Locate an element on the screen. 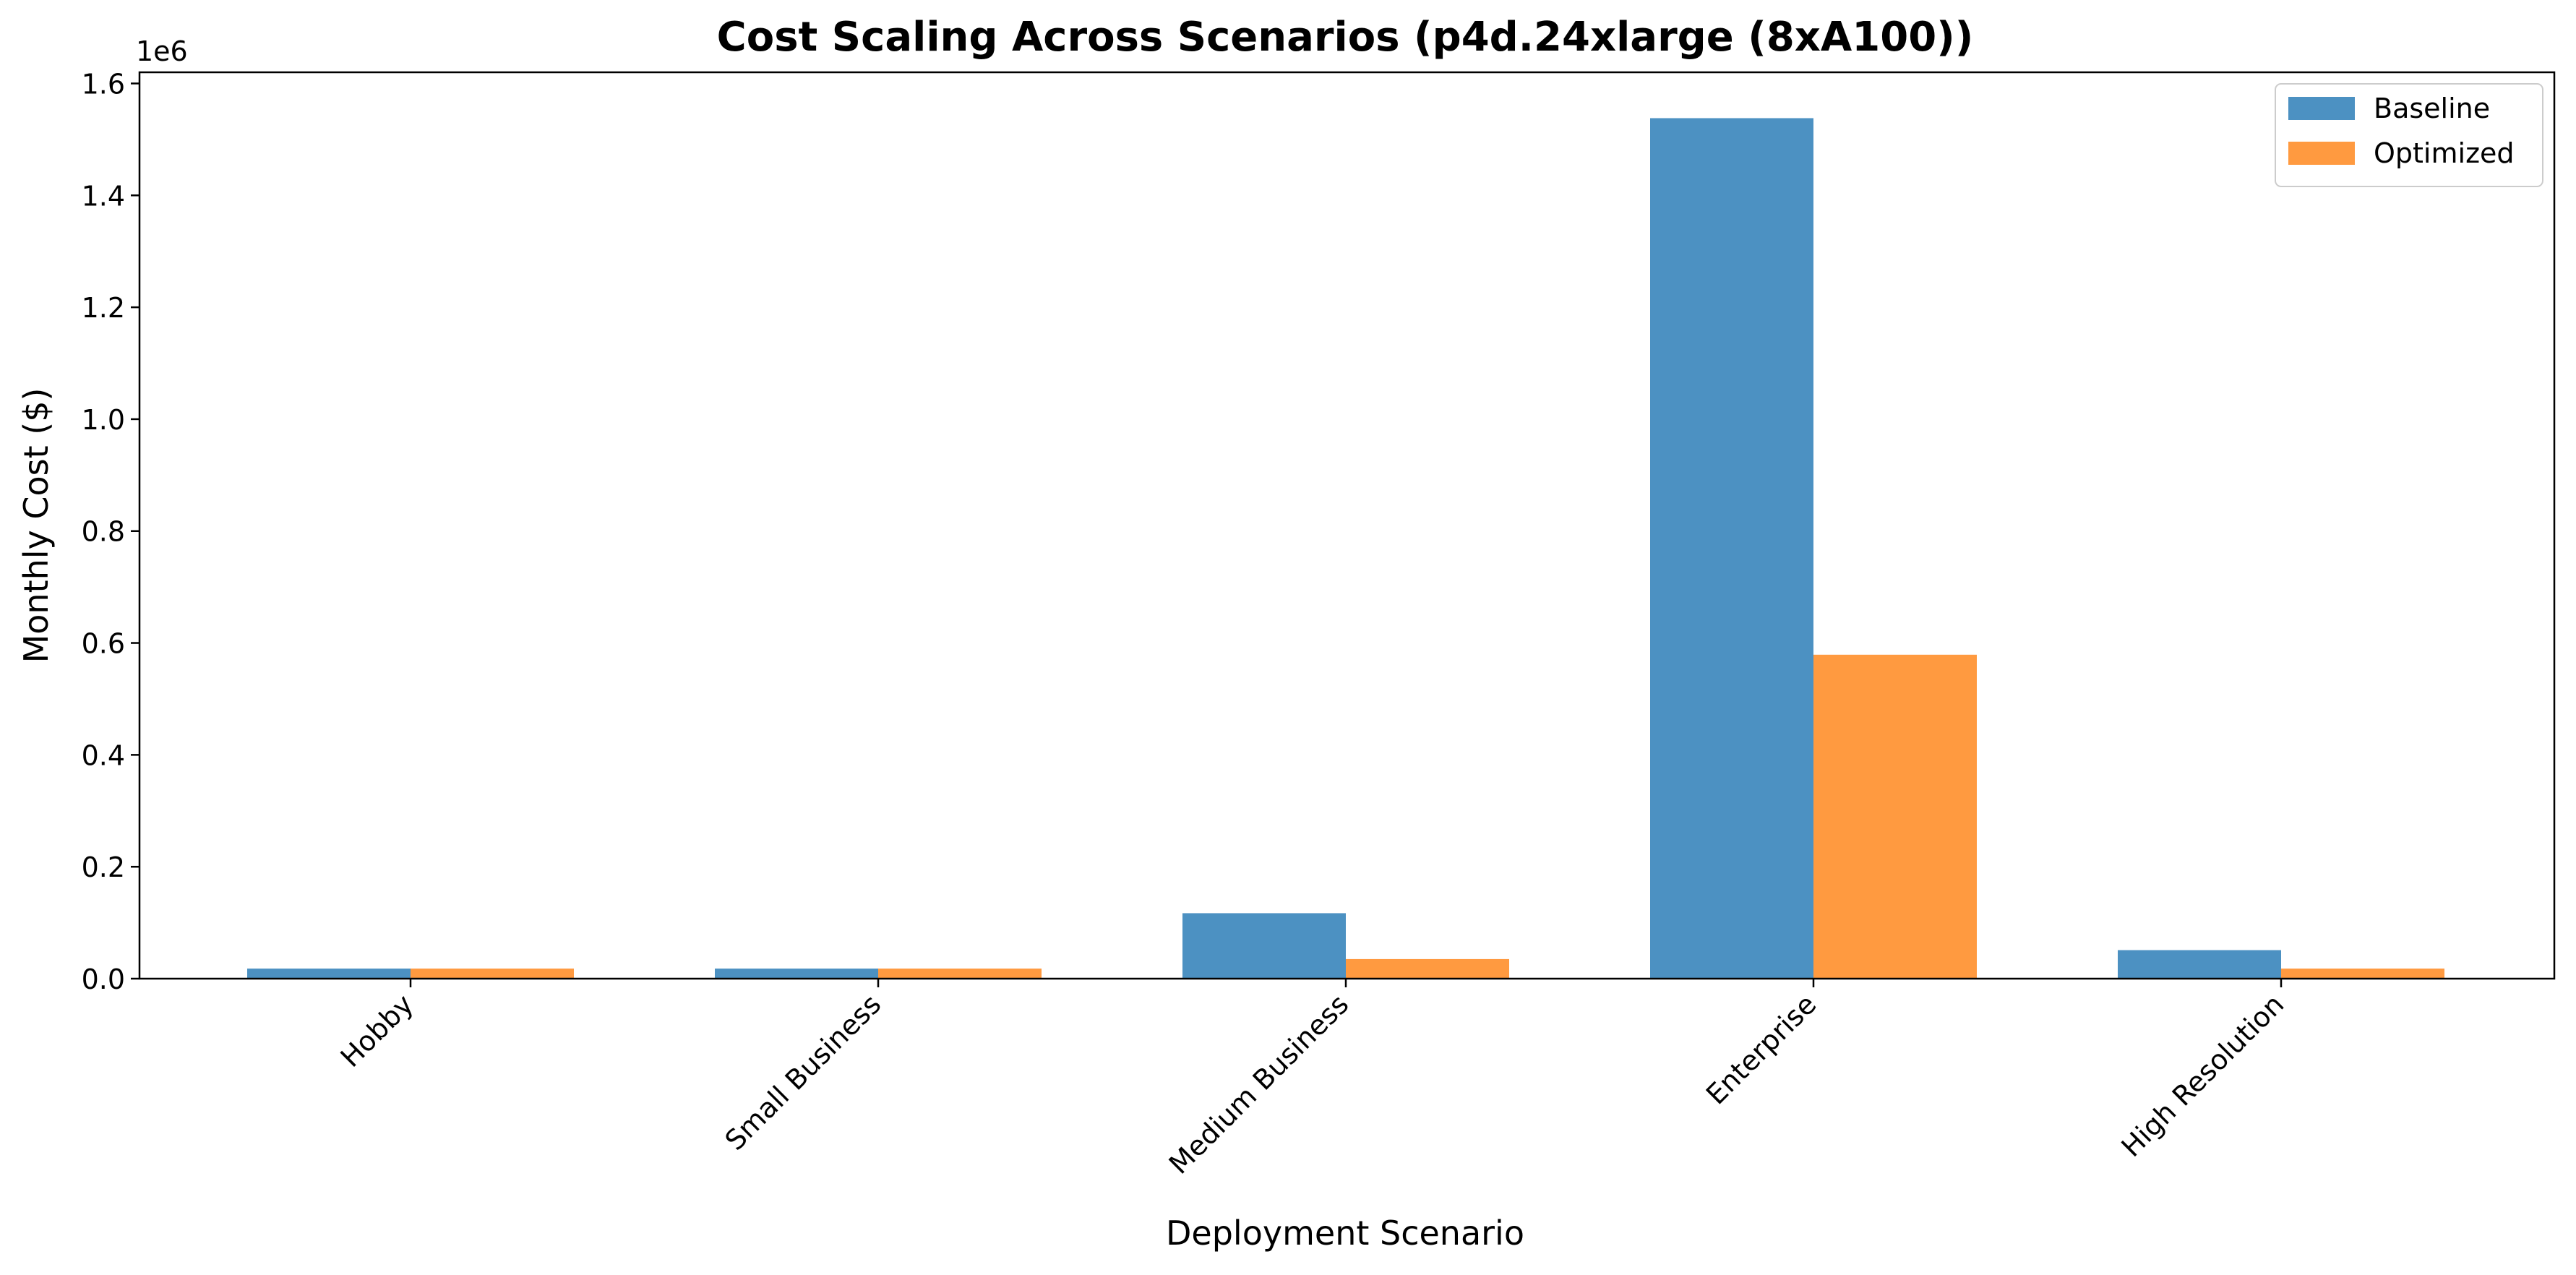  y-tick-label: 0.0 is located at coordinates (104, 979).